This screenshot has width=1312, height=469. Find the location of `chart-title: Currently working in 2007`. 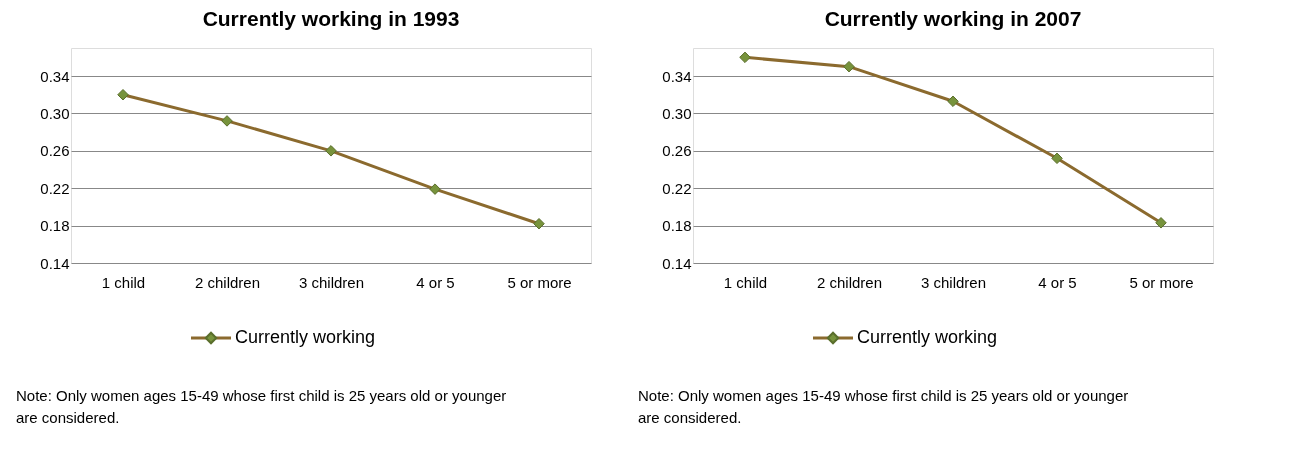

chart-title: Currently working in 2007 is located at coordinates (953, 18).